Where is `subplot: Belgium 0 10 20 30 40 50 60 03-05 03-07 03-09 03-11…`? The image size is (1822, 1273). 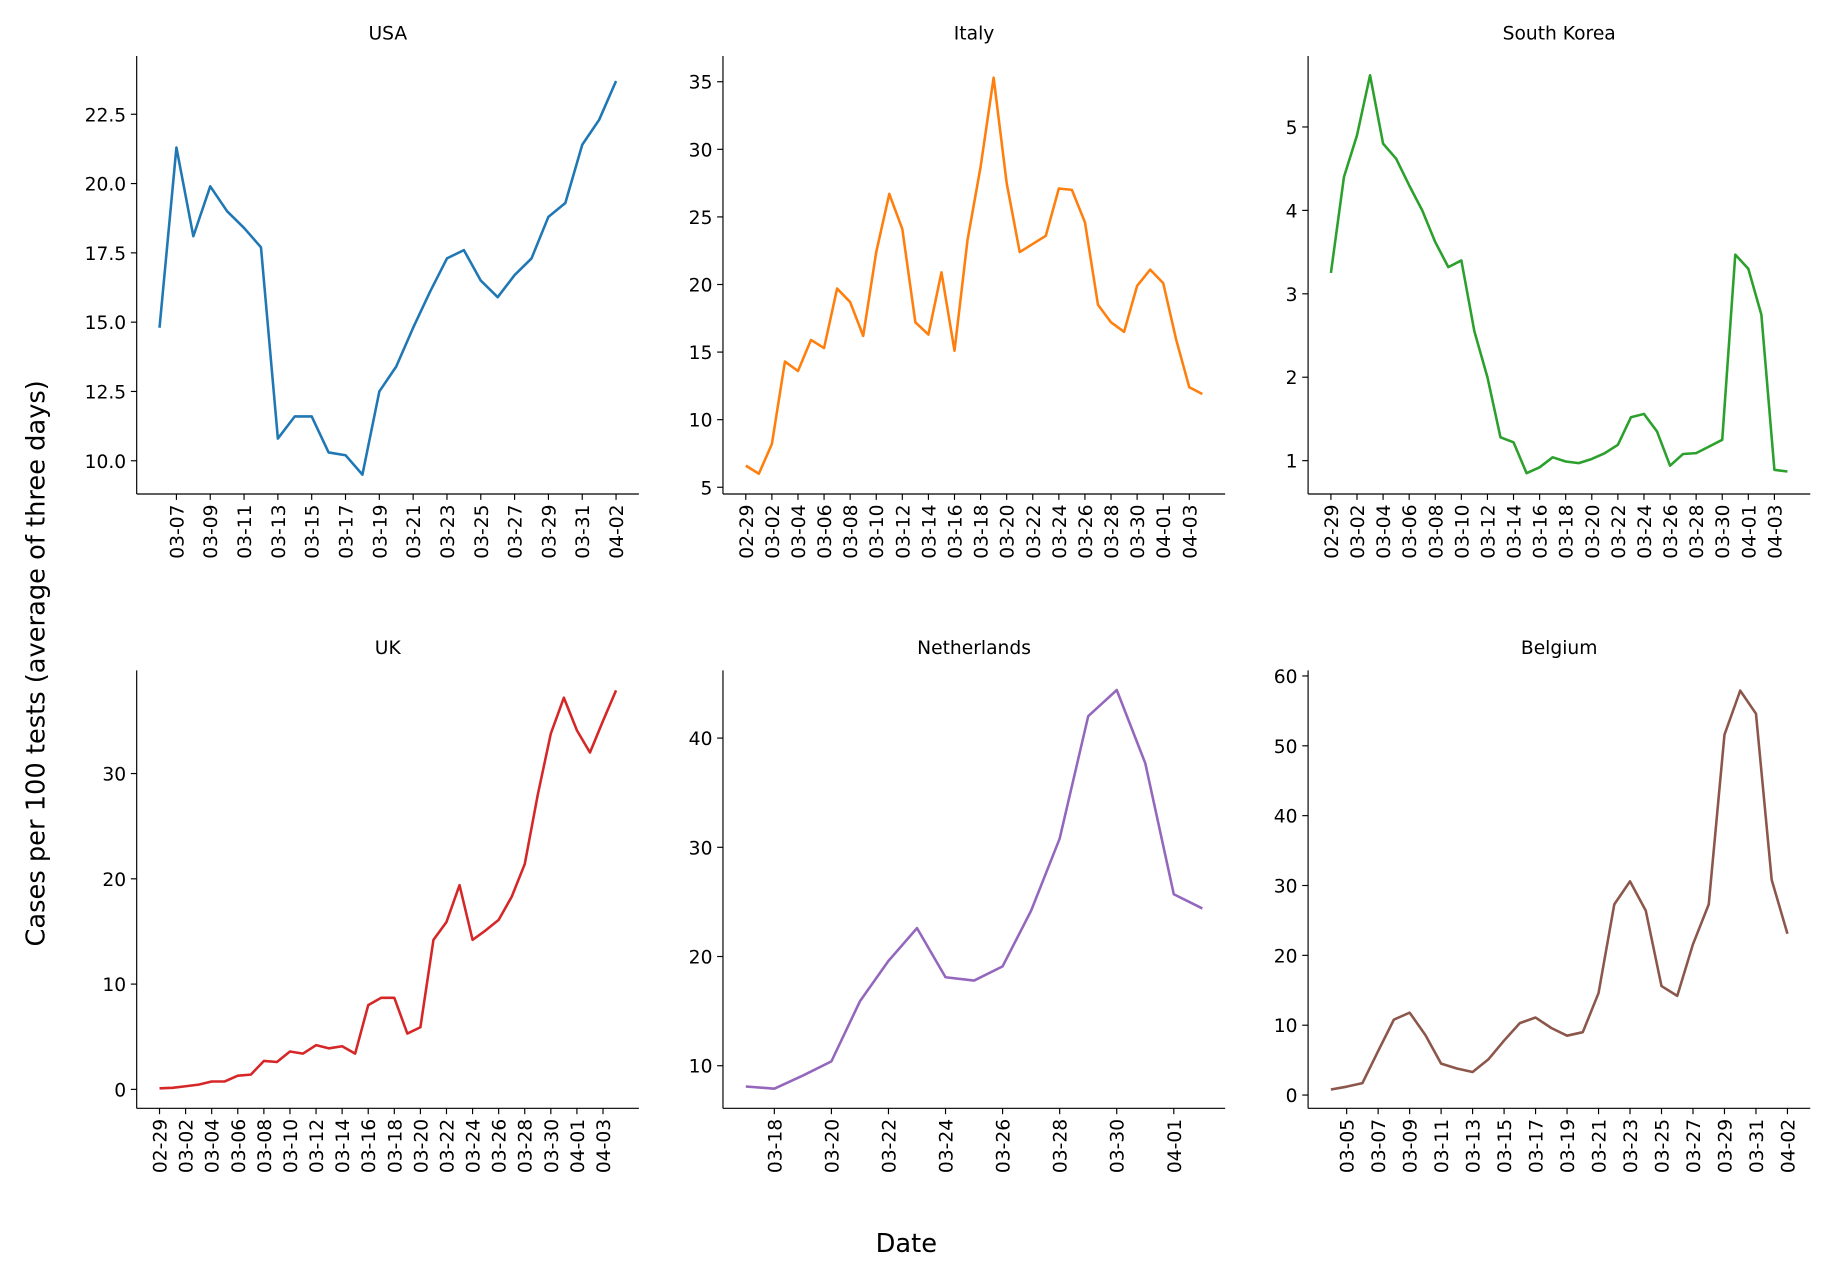
subplot: Belgium 0 10 20 30 40 50 60 03-05 03-07 03-09 03-11… is located at coordinates (1542, 905).